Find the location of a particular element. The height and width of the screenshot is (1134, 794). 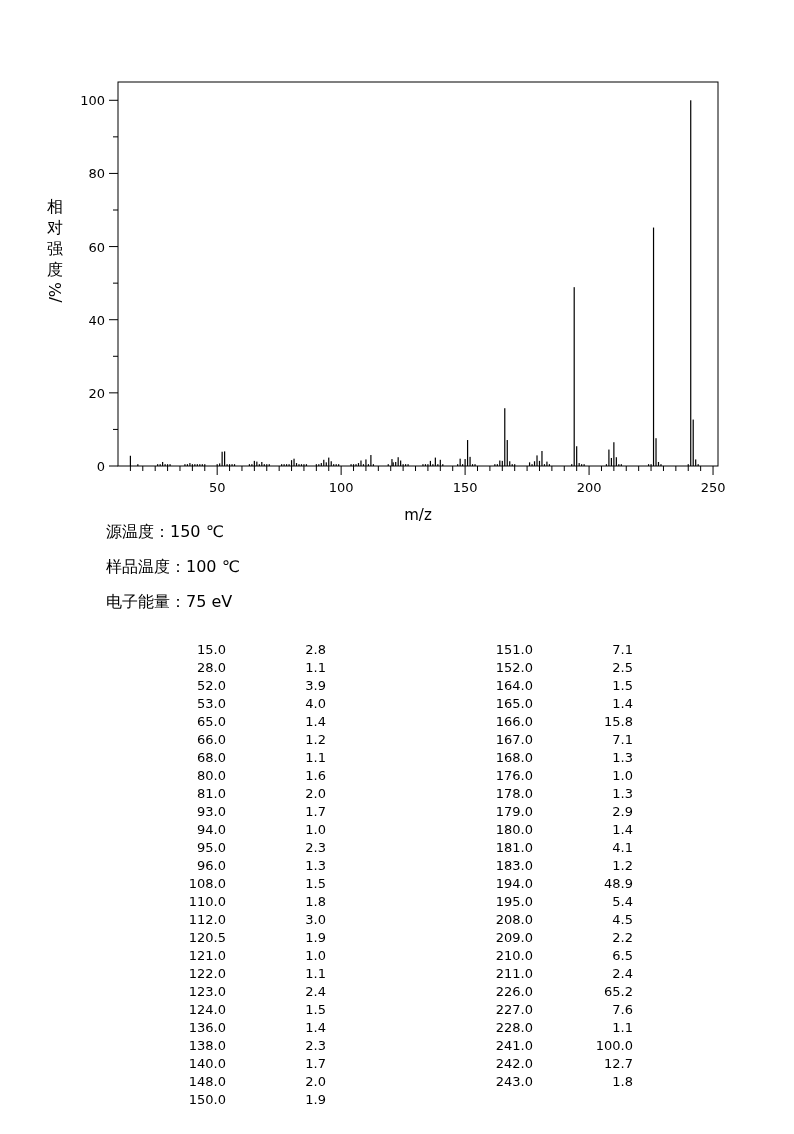

text: 123.0 is located at coordinates (207, 991).